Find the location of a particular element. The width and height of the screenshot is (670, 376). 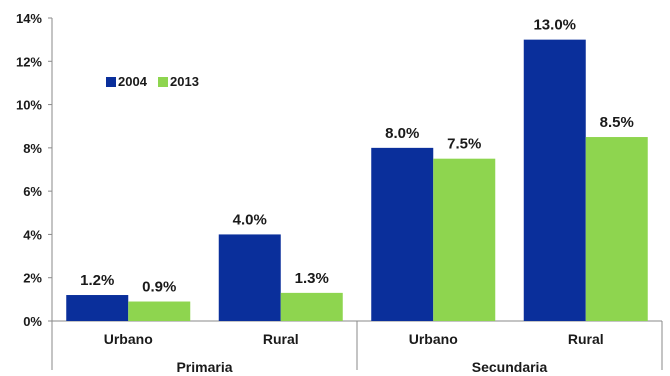

legend: 2004 2013 is located at coordinates (152, 81).